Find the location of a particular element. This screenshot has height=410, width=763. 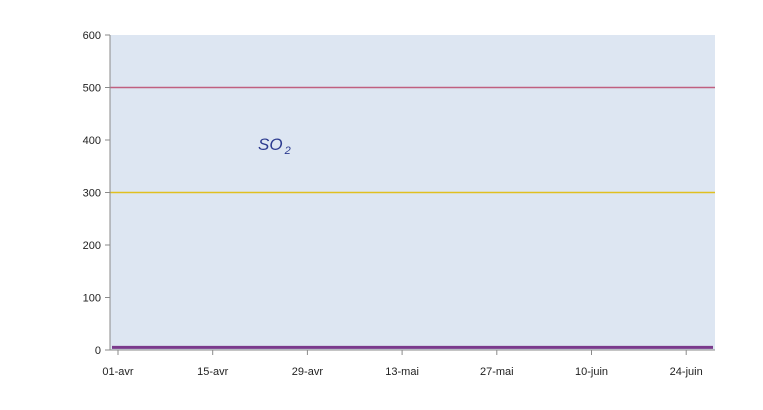

so2-annotation-text: SO is located at coordinates (270, 144).